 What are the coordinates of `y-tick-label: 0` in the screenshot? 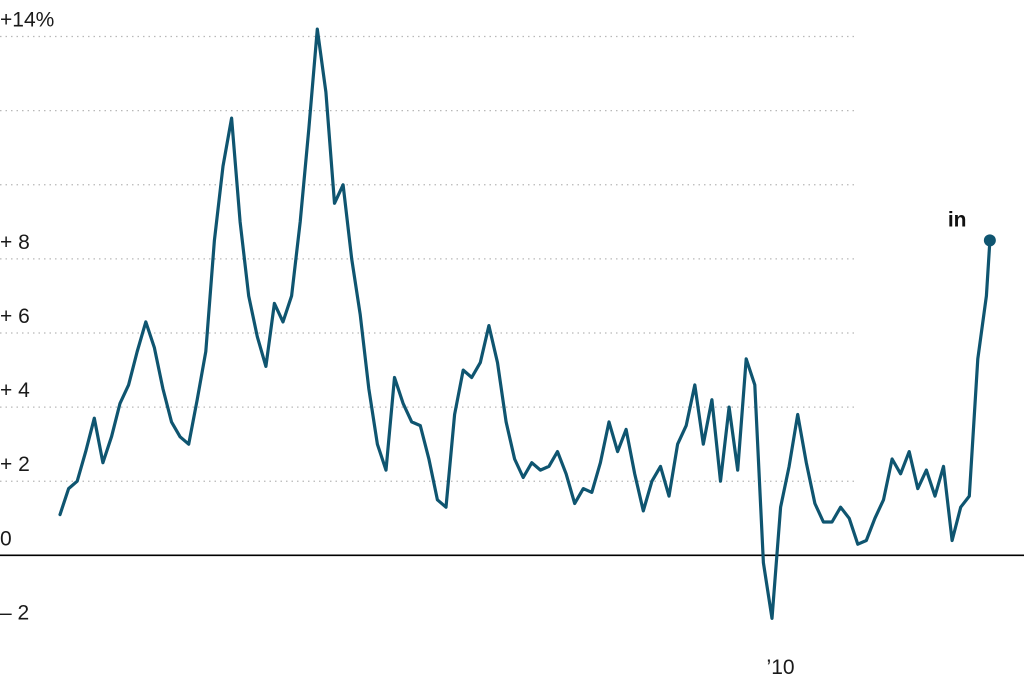 It's located at (6, 538).